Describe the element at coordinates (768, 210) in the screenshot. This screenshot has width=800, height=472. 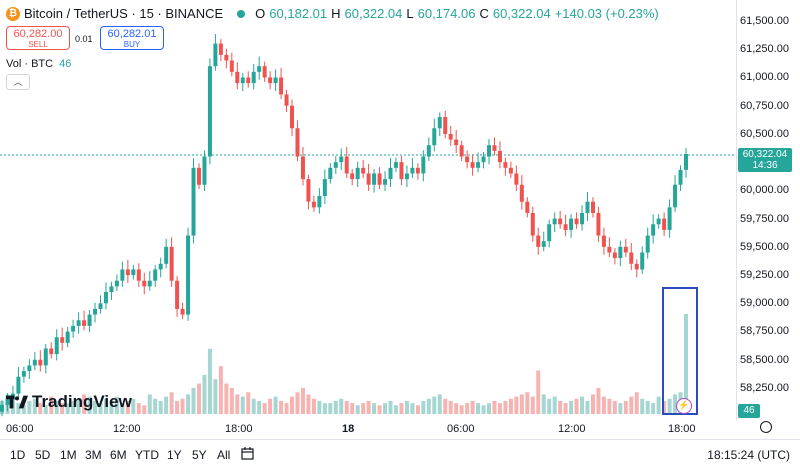
I see `price-axis` at that location.